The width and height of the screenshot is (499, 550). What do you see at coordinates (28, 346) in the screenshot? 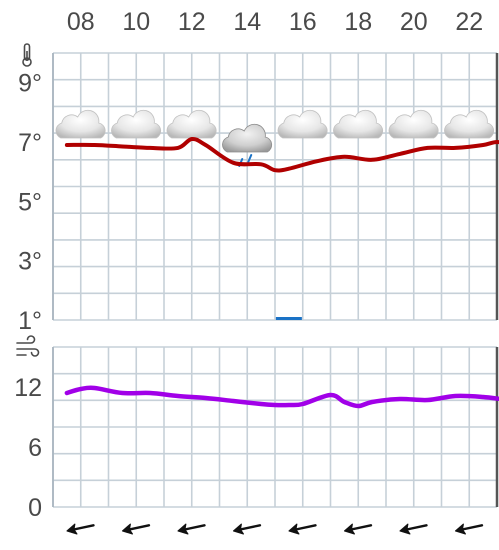
I see `wind-icon` at bounding box center [28, 346].